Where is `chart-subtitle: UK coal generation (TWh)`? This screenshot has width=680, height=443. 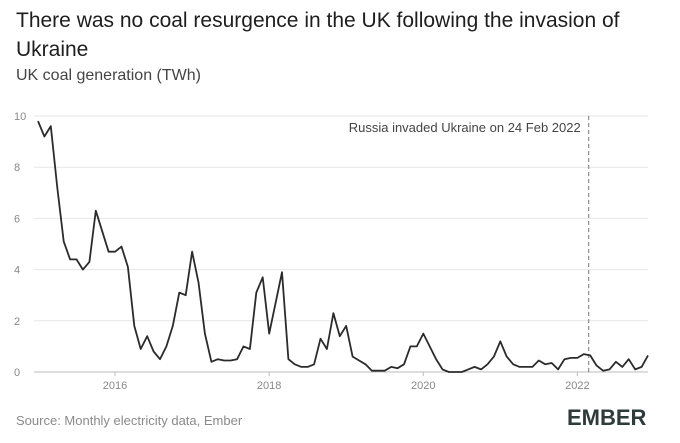
chart-subtitle: UK coal generation (TWh) is located at coordinates (108, 75).